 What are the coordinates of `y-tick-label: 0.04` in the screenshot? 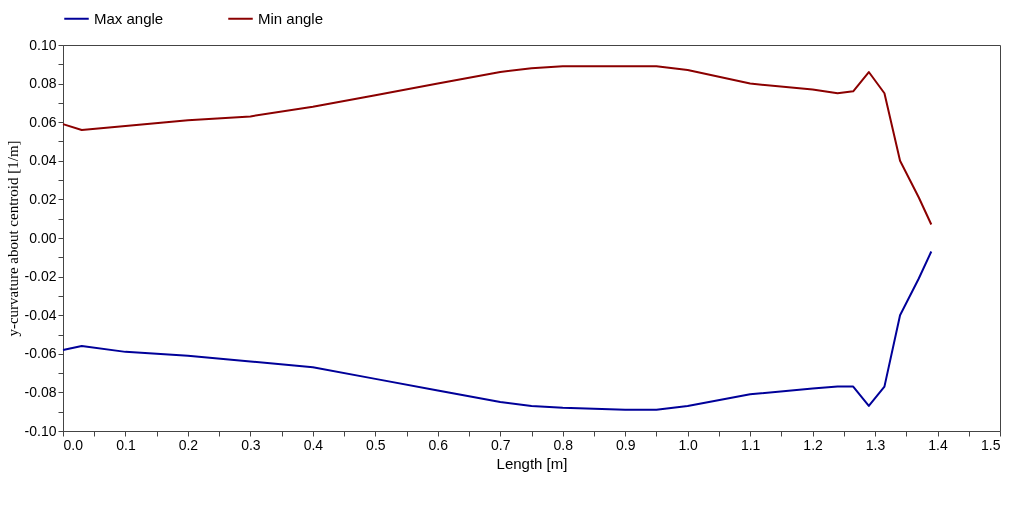 It's located at (43, 160).